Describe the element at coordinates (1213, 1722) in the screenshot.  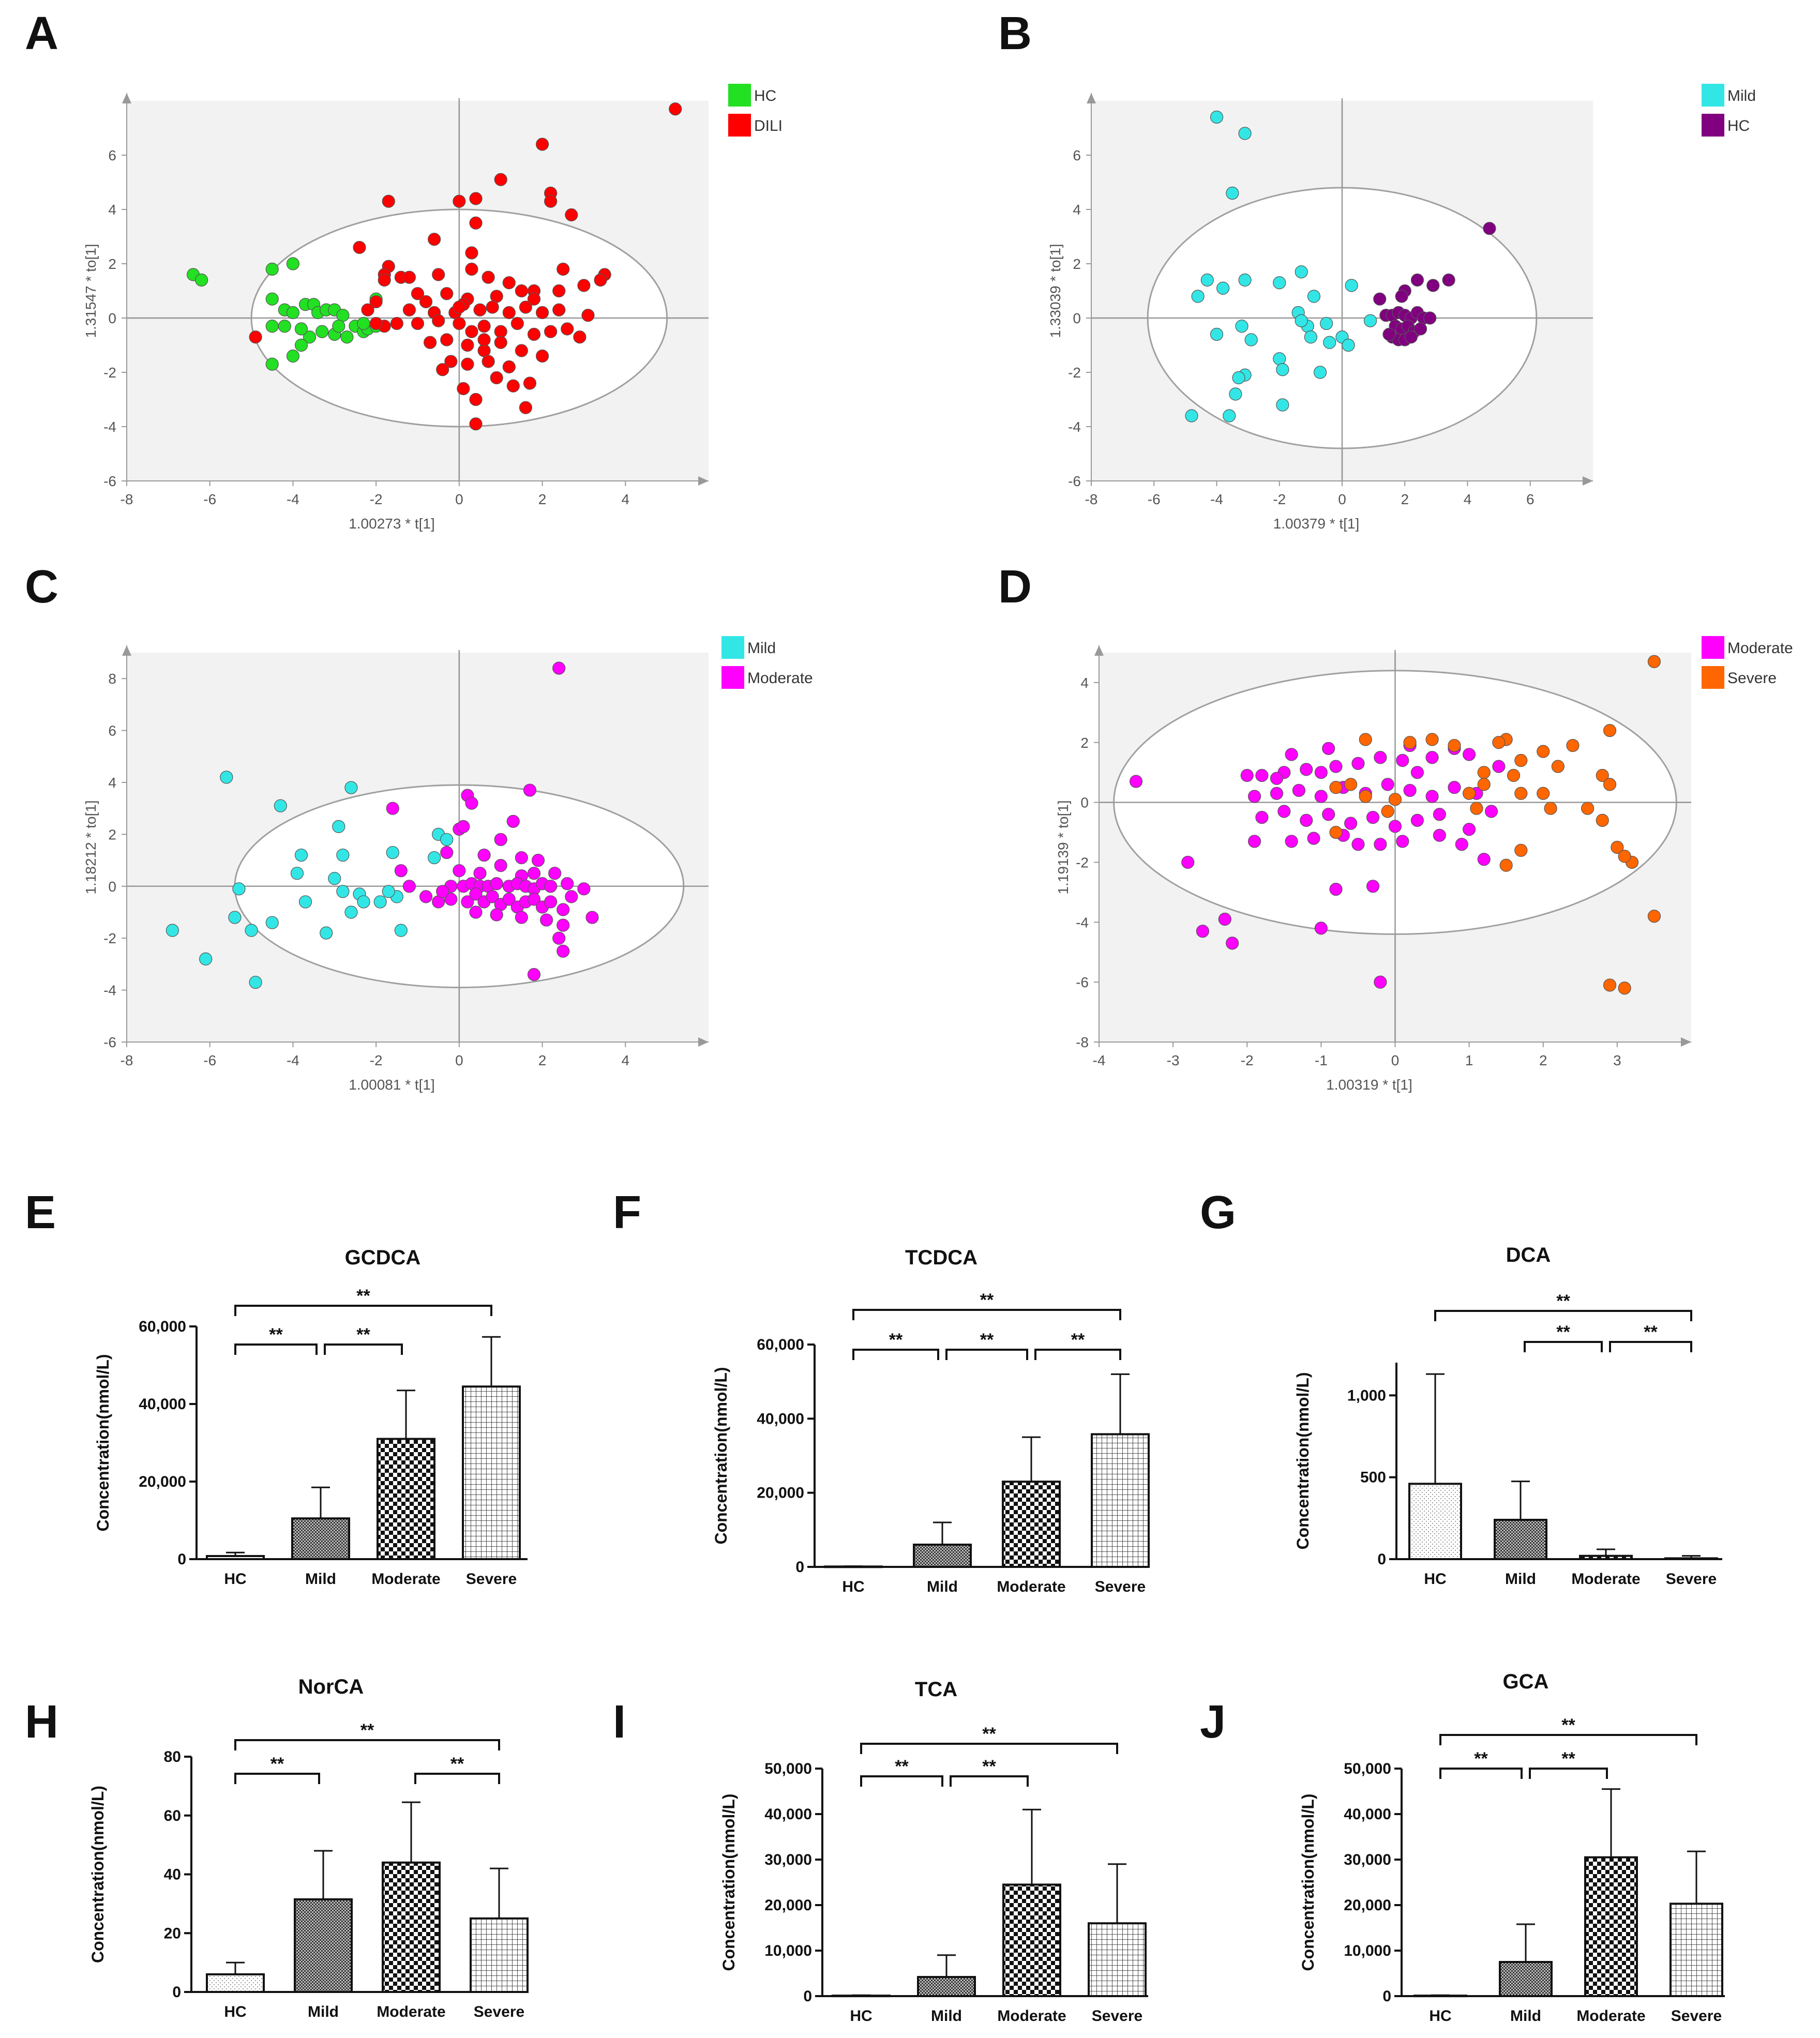
I see `panel-letter-J: J` at that location.